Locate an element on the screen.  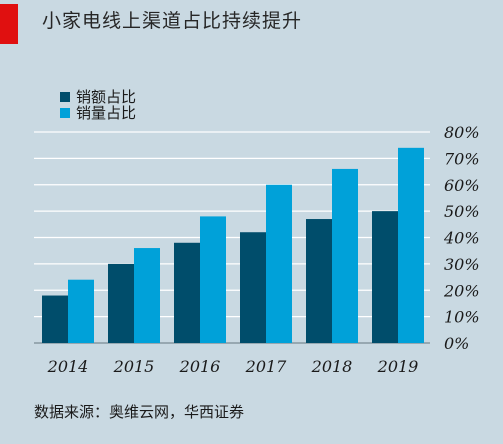
x-tick-label: 2014 is located at coordinates (68, 366).